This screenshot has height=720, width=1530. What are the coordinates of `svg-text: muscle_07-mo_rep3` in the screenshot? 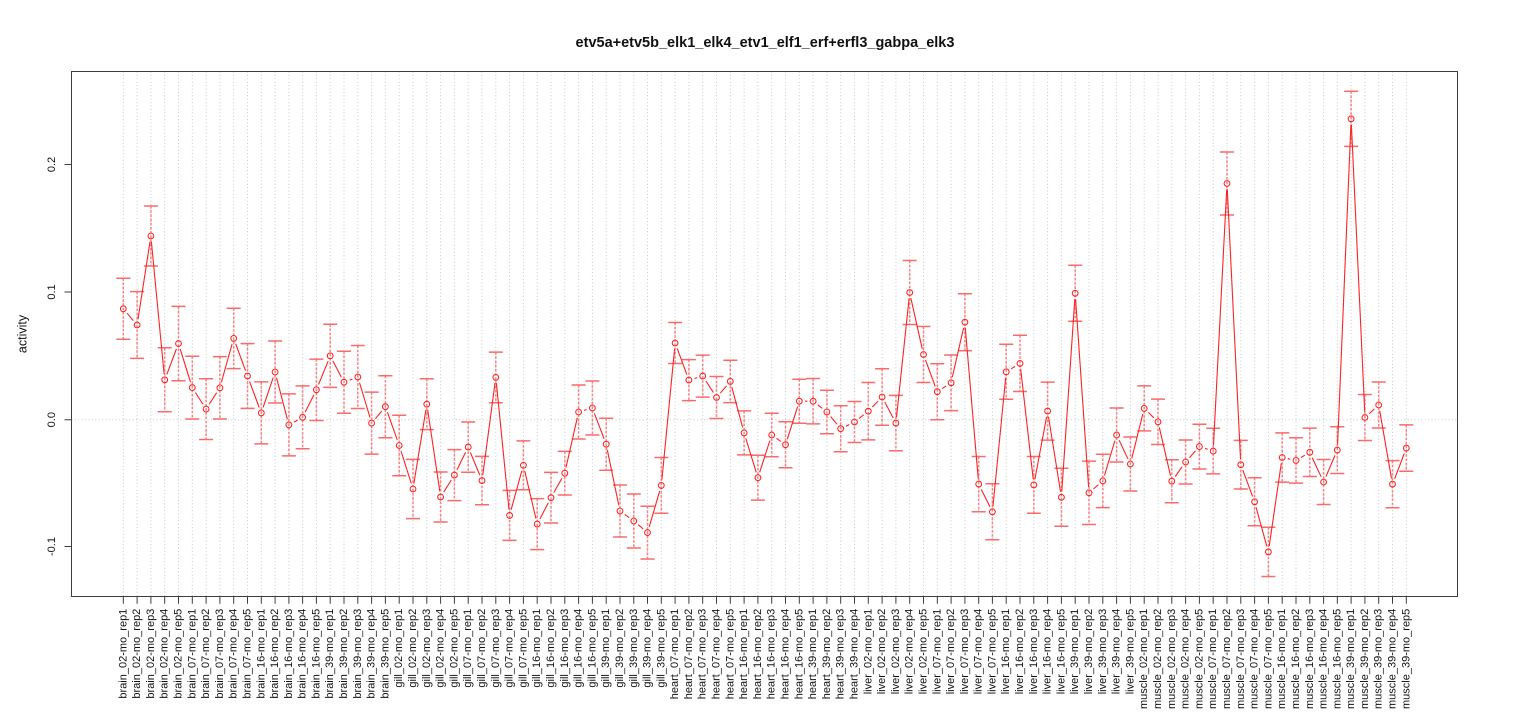 It's located at (1241, 659).